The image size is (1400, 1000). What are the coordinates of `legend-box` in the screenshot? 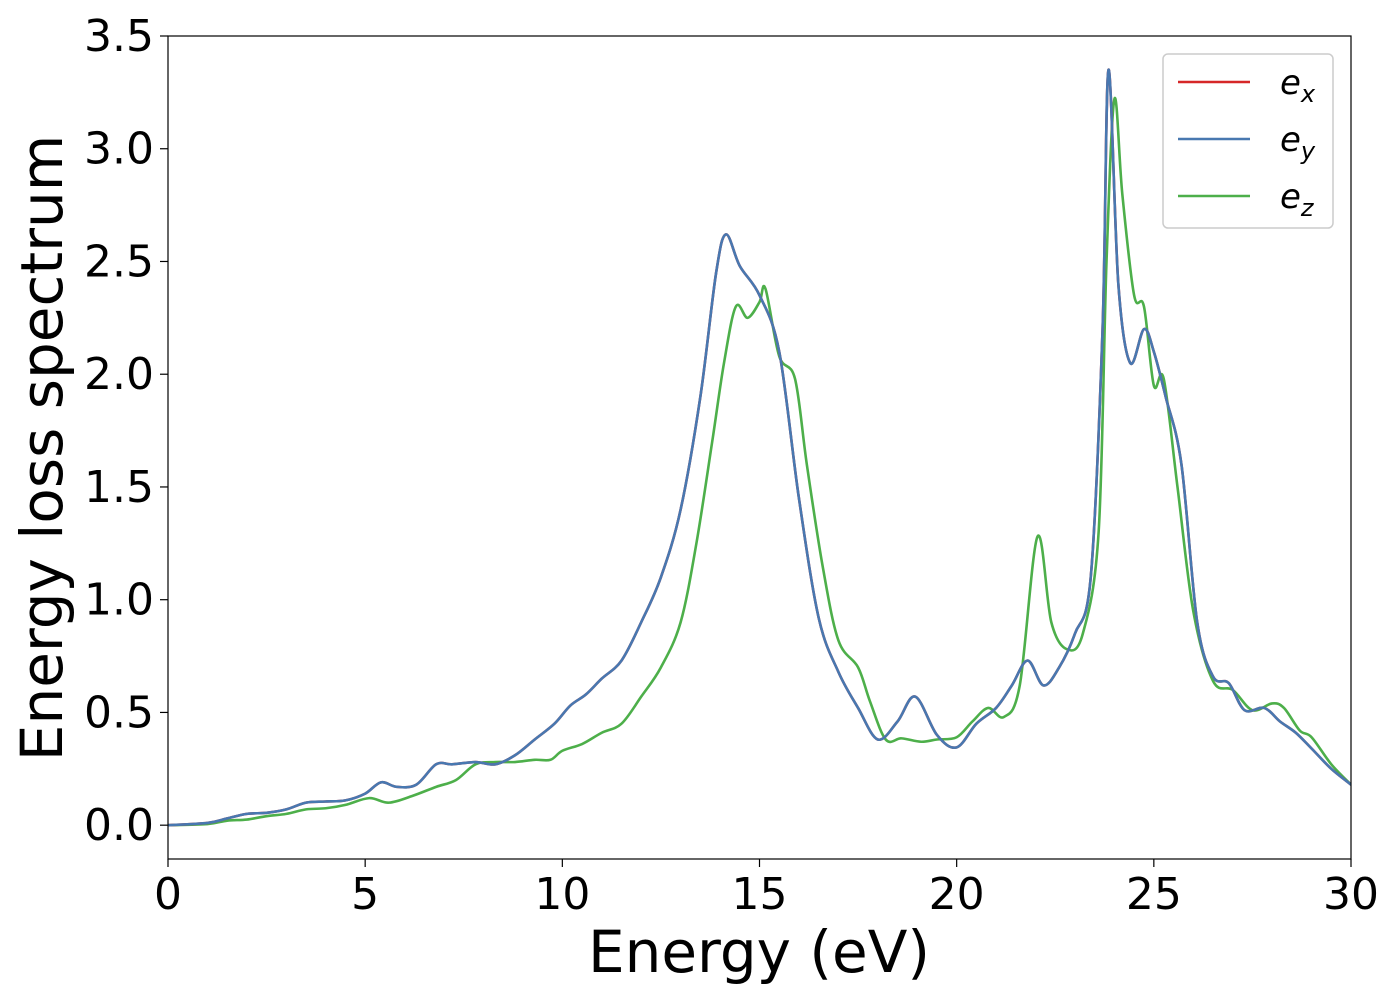 It's located at (1248, 141).